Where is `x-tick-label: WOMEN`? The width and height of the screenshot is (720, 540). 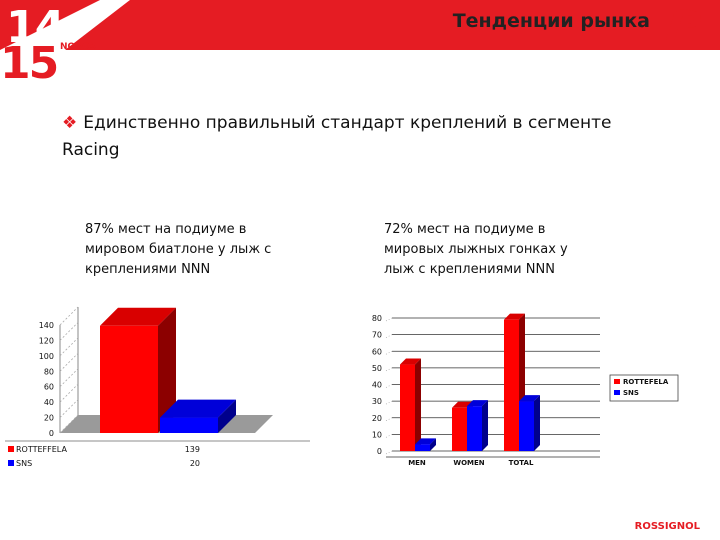
x-tick-label: WOMEN is located at coordinates (468, 463).